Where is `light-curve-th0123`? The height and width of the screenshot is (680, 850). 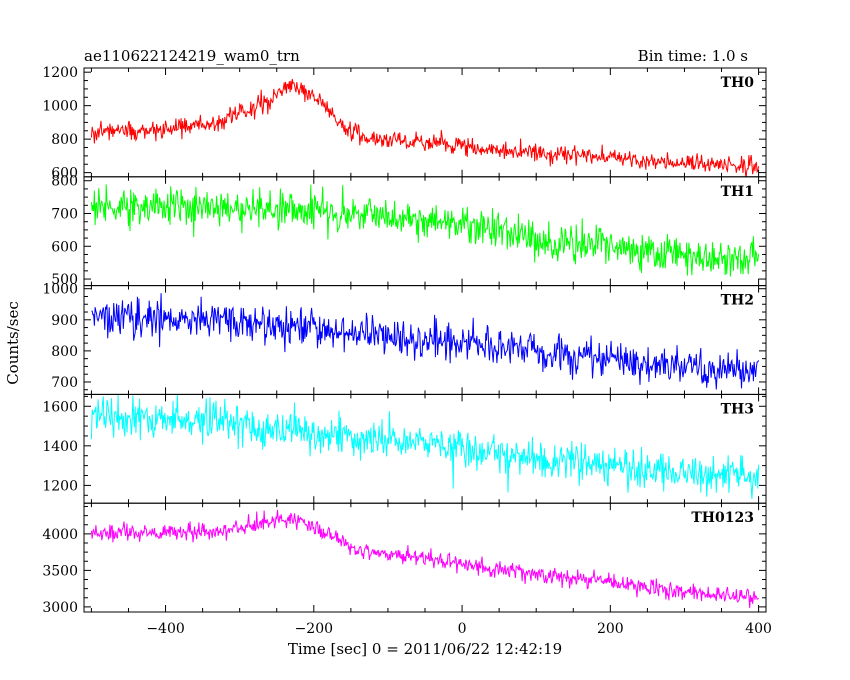
light-curve-th0123 is located at coordinates (424, 559).